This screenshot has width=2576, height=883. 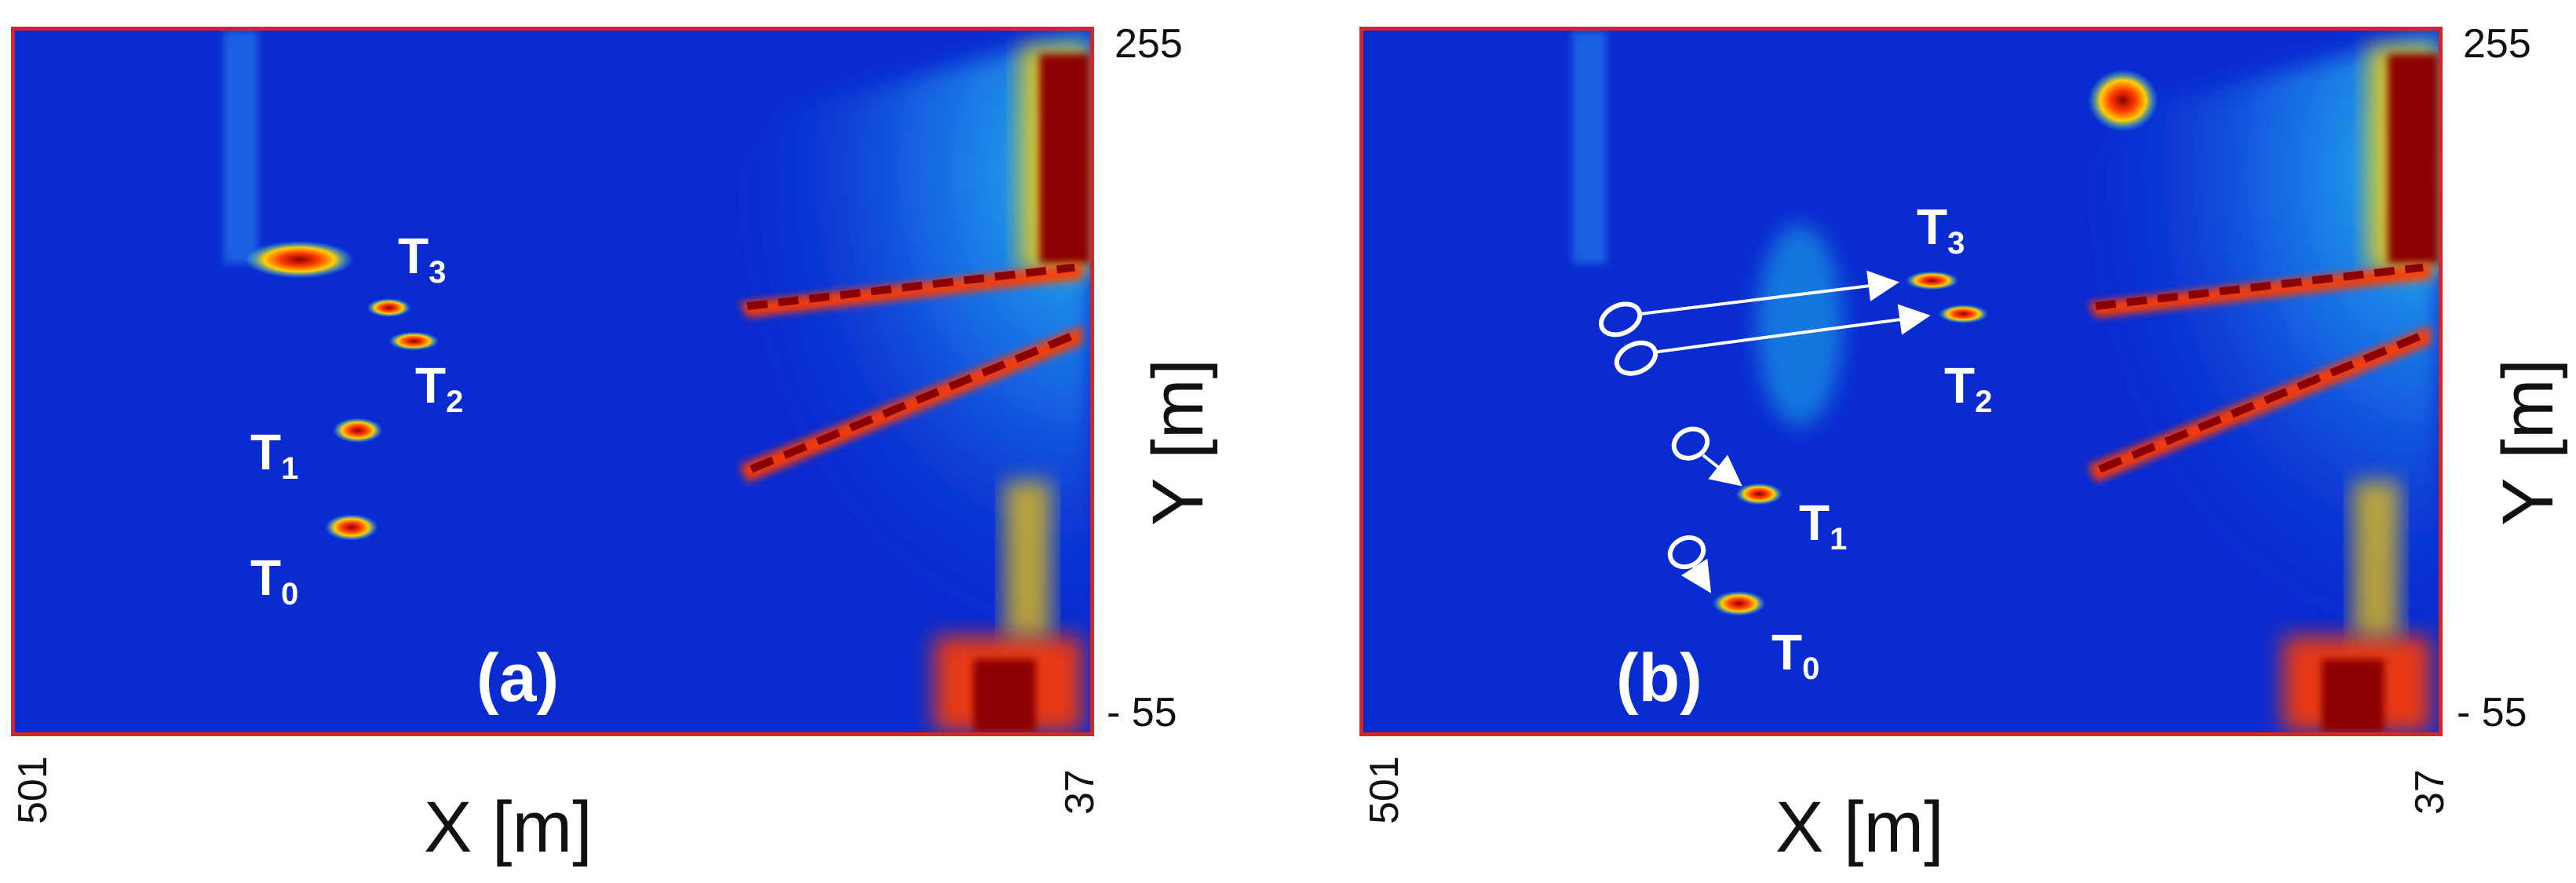 I want to click on y-tick-top-a: 255, so click(x=1149, y=44).